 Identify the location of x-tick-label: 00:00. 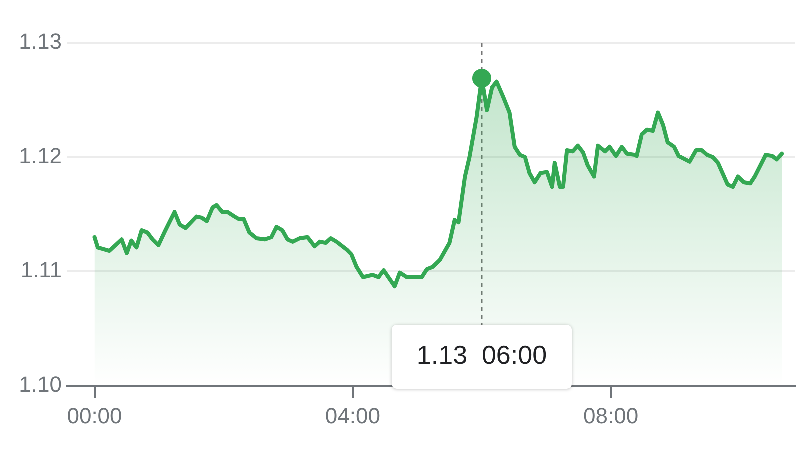
(94, 415).